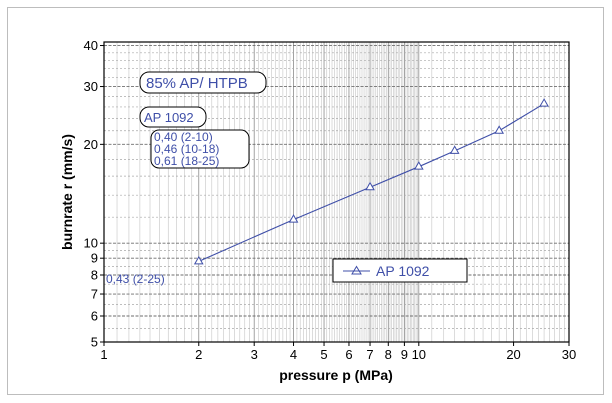  What do you see at coordinates (419, 354) in the screenshot?
I see `x-tick-label: 10` at bounding box center [419, 354].